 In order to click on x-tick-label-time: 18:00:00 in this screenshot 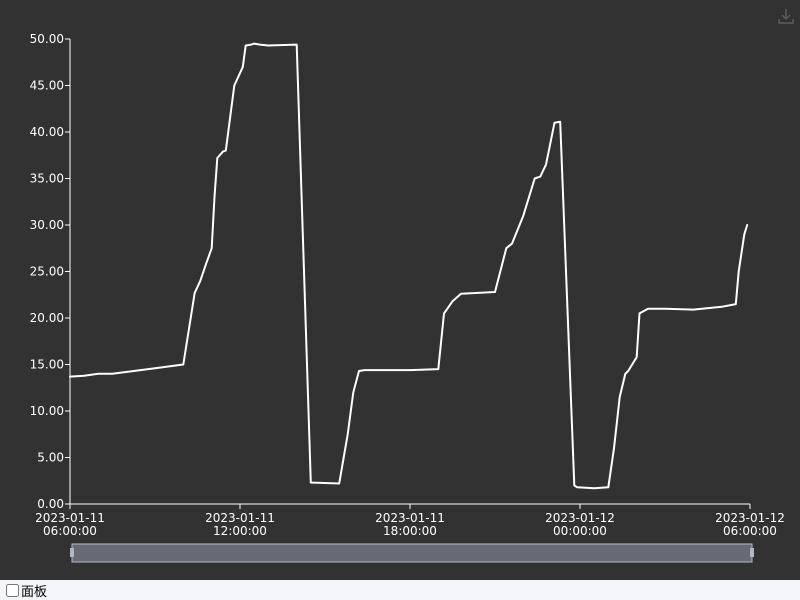, I will do `click(410, 531)`.